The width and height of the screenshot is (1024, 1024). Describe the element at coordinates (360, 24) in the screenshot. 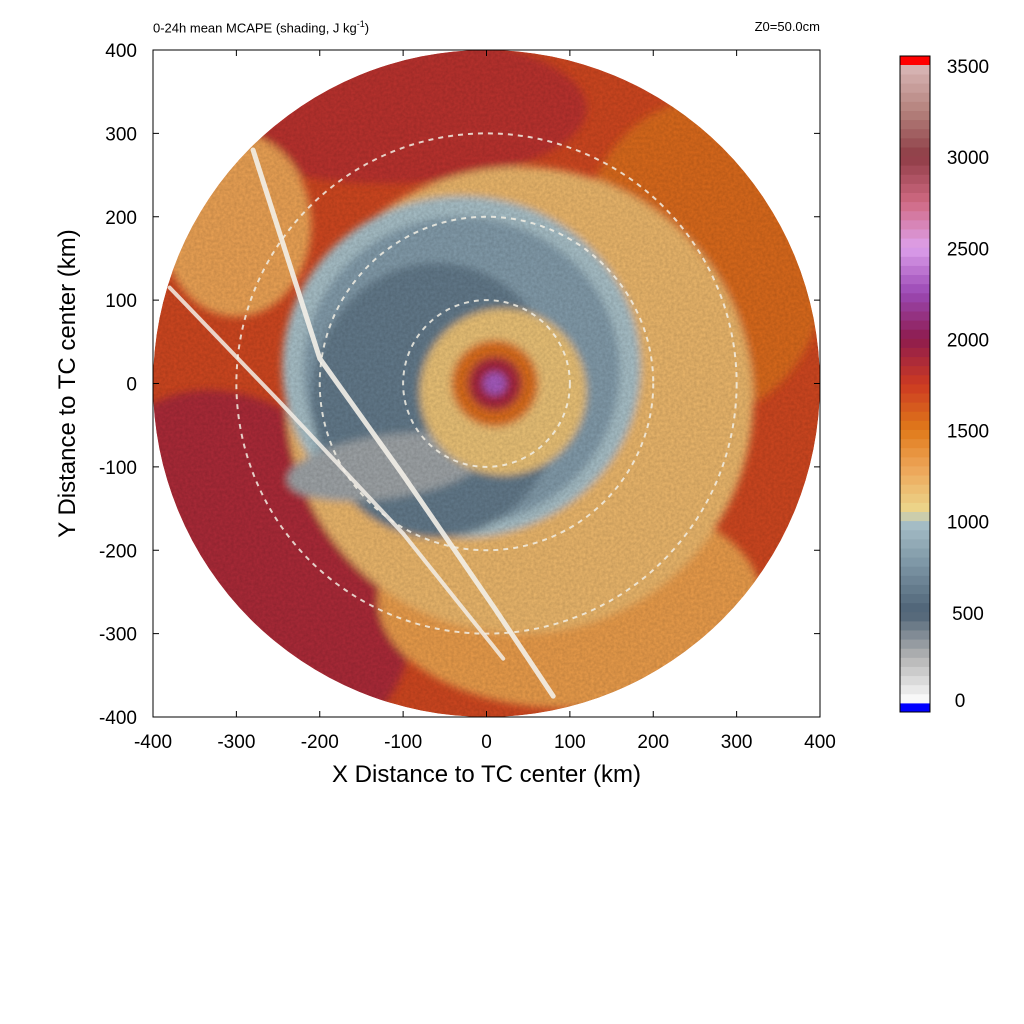

I see `chart-title-superscript: -1` at that location.